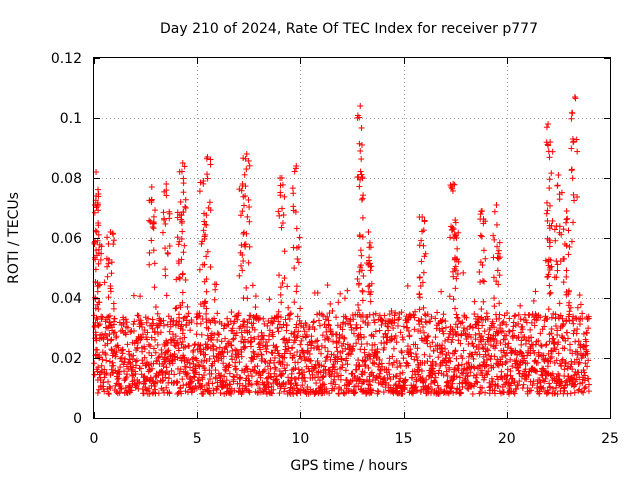 The height and width of the screenshot is (480, 640). What do you see at coordinates (354, 439) in the screenshot?
I see `x-tick-labels: 0 5 10 15 20 25` at bounding box center [354, 439].